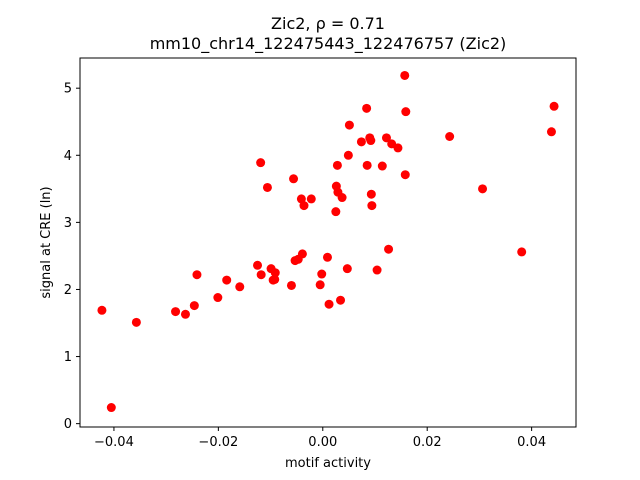 This screenshot has width=640, height=480. I want to click on x-axis-label: motif activity, so click(328, 463).